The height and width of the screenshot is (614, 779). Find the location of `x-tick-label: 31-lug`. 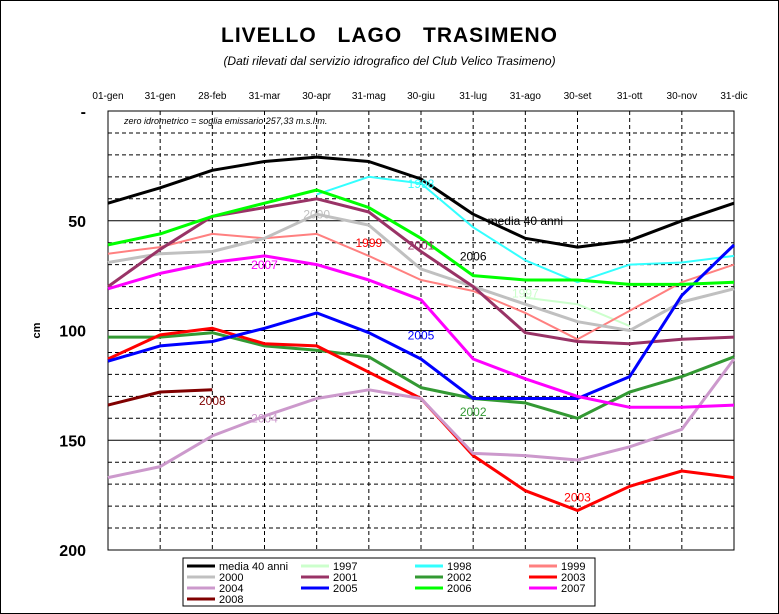

x-tick-label: 31-lug is located at coordinates (473, 96).